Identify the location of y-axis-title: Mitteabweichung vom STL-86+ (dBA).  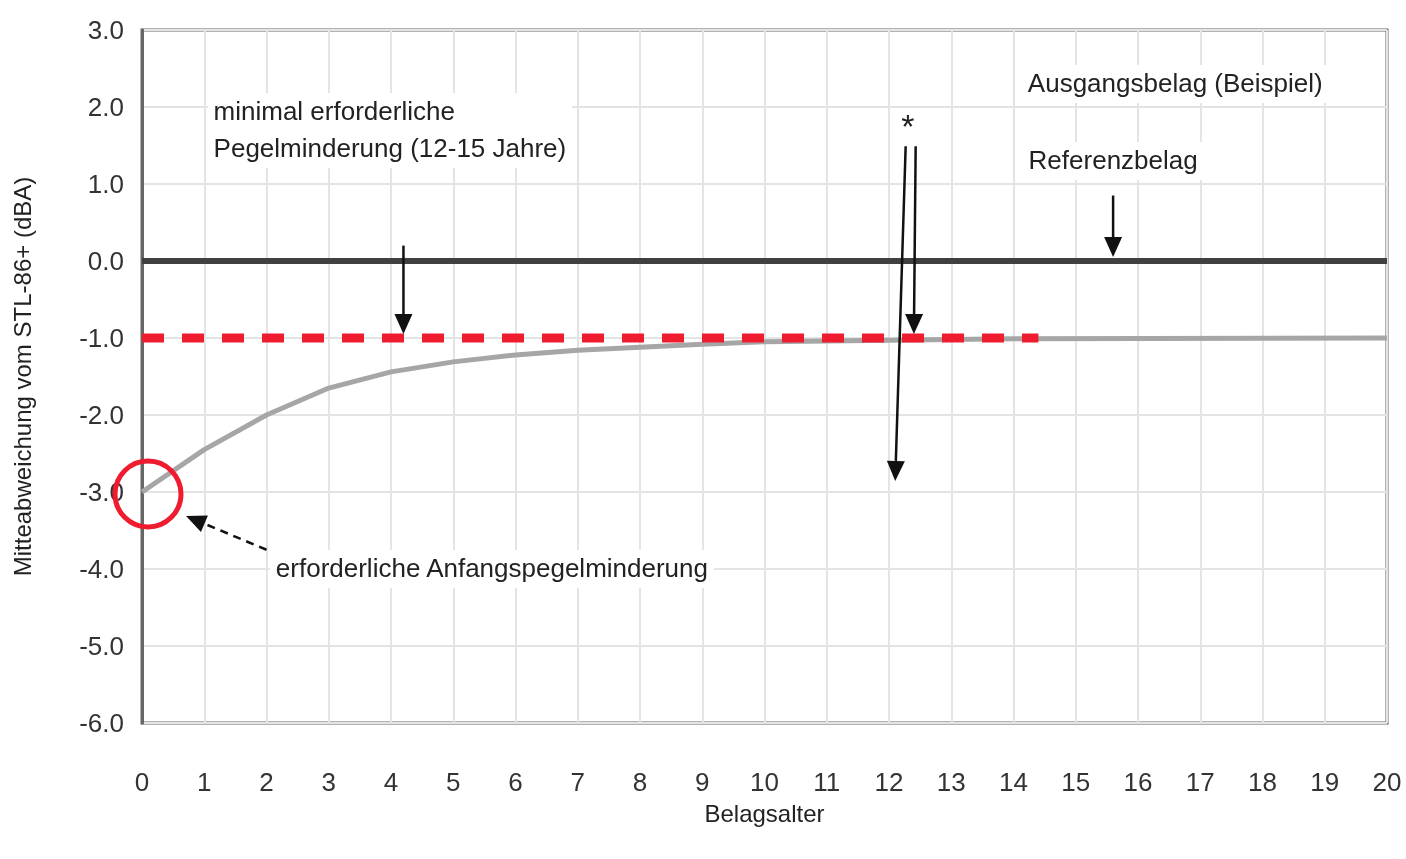
(22, 376).